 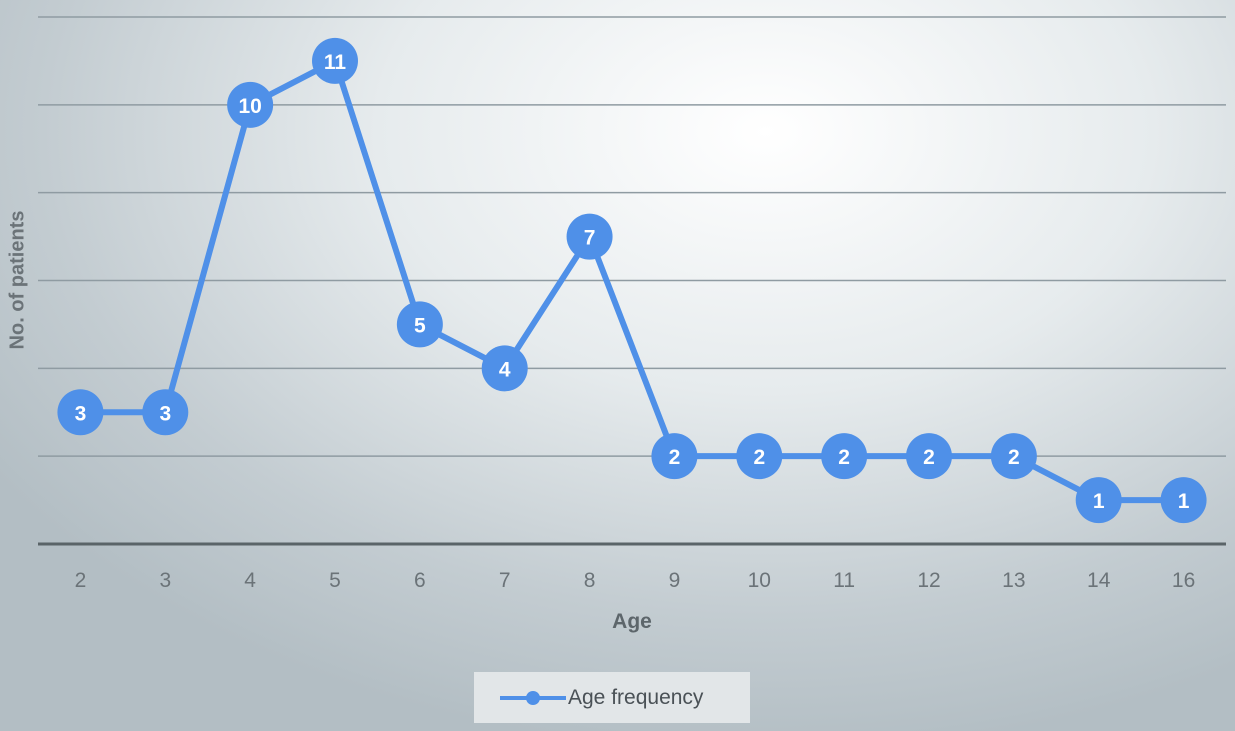 What do you see at coordinates (1013, 580) in the screenshot?
I see `x-tick-label: 13` at bounding box center [1013, 580].